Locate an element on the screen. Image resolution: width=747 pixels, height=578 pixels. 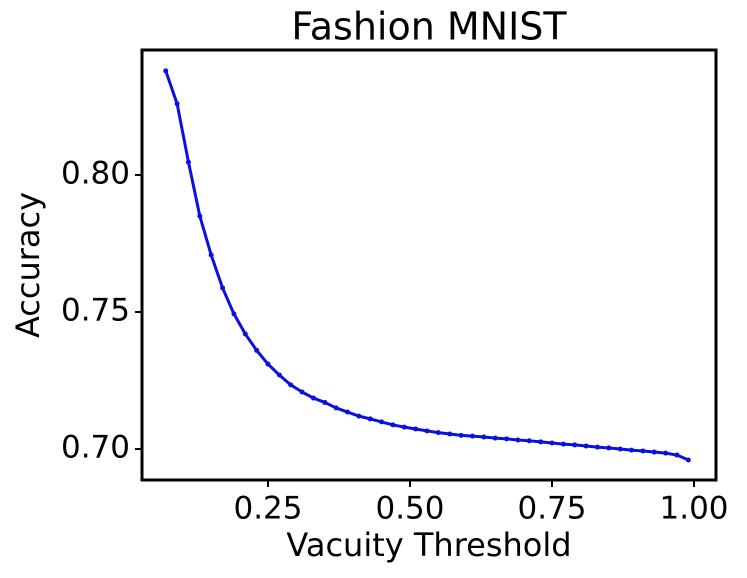
x-tick-label: 0.25 is located at coordinates (267, 509).